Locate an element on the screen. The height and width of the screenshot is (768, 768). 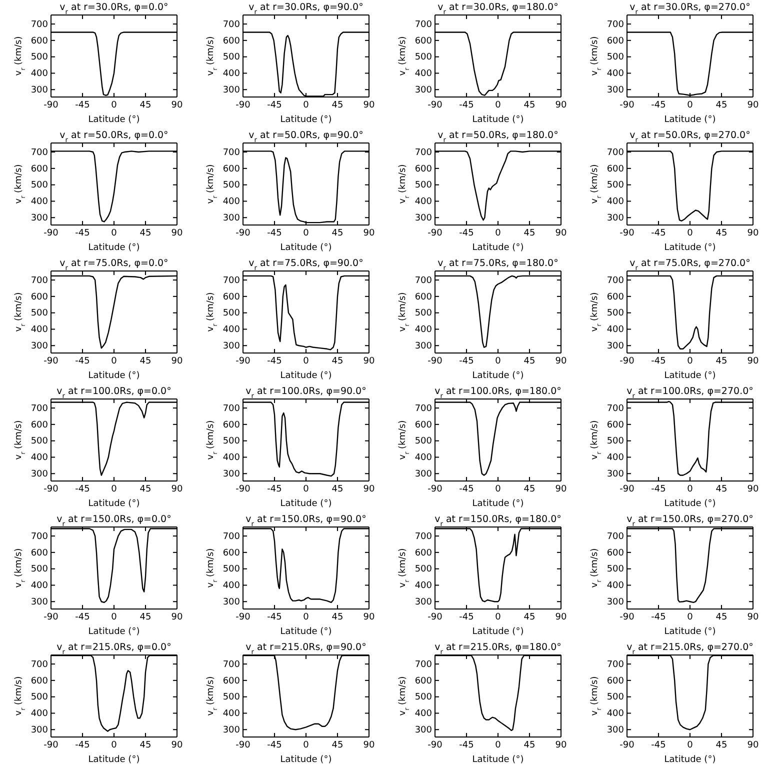
chart-title: v$_{r}$ at r=75.0Rs, φ=90.0° is located at coordinates (306, 265).